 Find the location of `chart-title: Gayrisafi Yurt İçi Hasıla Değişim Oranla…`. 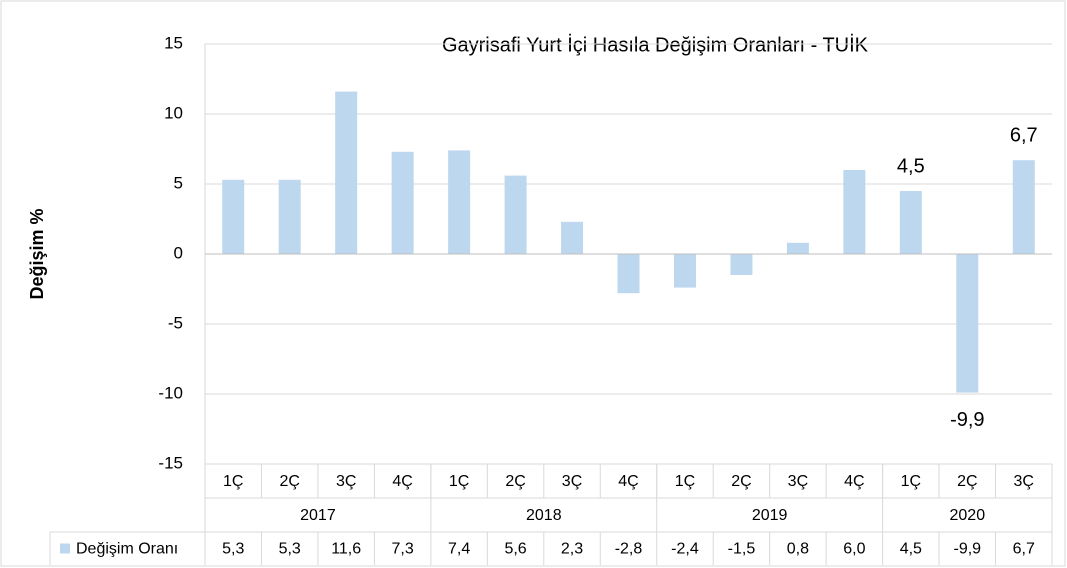

chart-title: Gayrisafi Yurt İçi Hasıla Değişim Oranla… is located at coordinates (655, 44).